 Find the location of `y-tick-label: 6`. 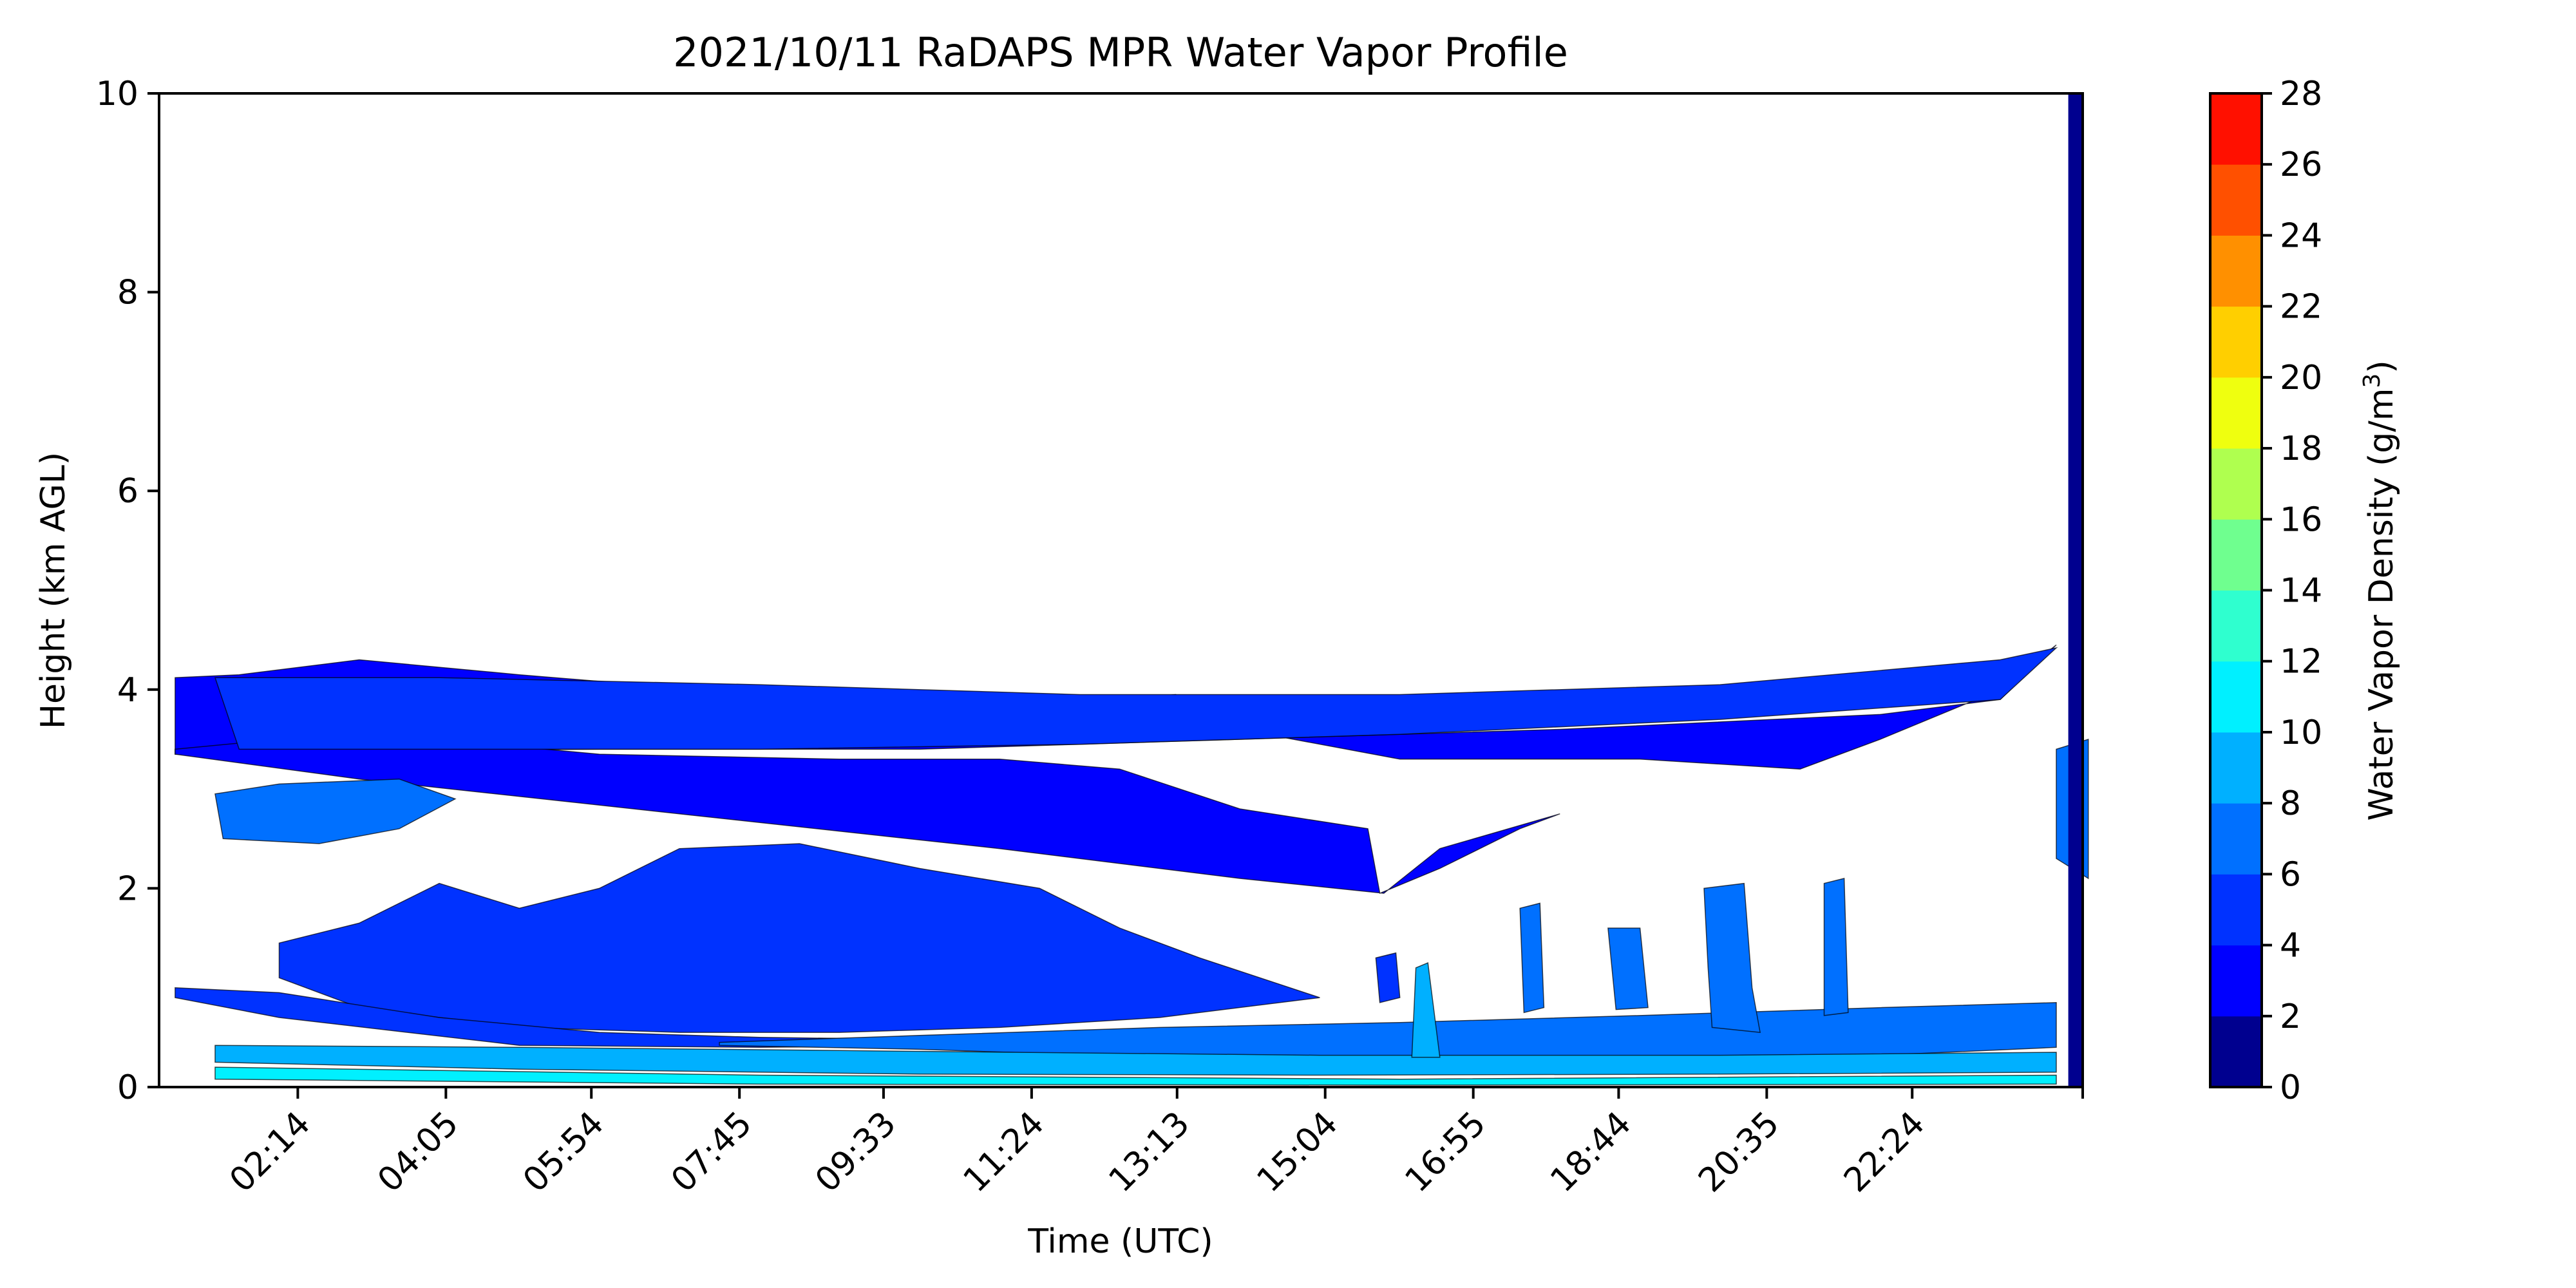

y-tick-label: 6 is located at coordinates (128, 492).